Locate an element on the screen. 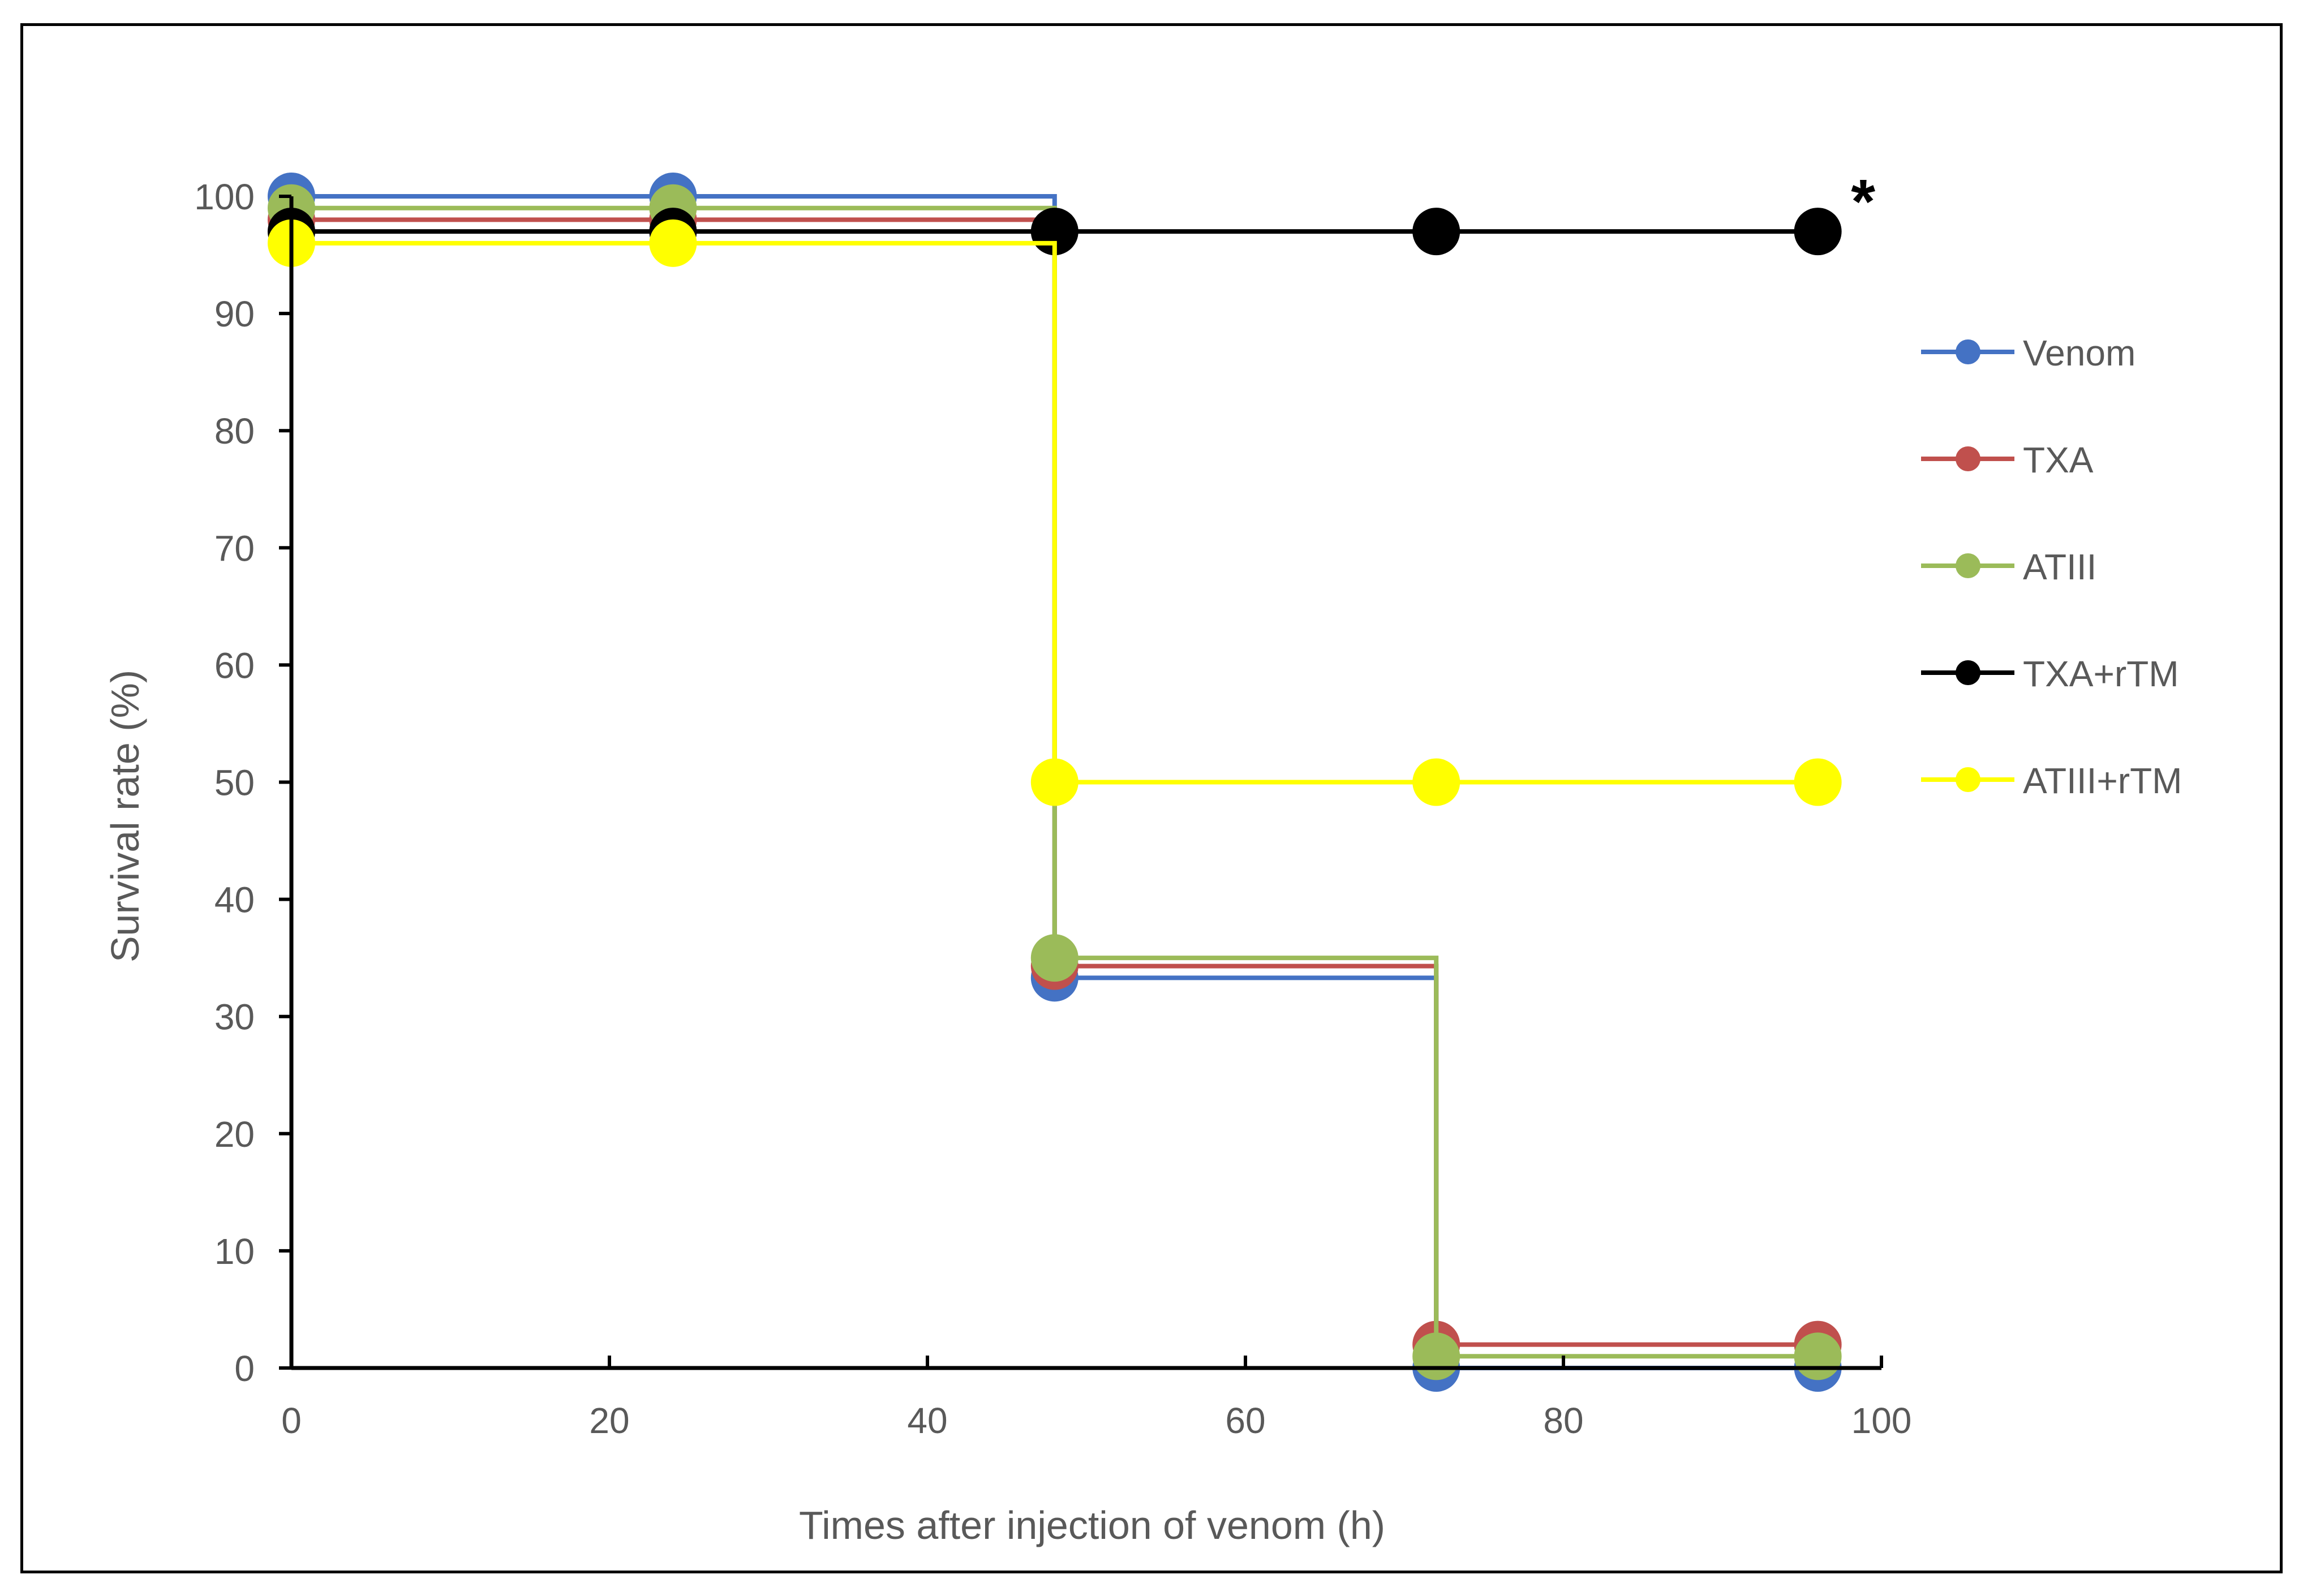 The width and height of the screenshot is (2303, 1596). y-tick-label: 60 is located at coordinates (235, 665).